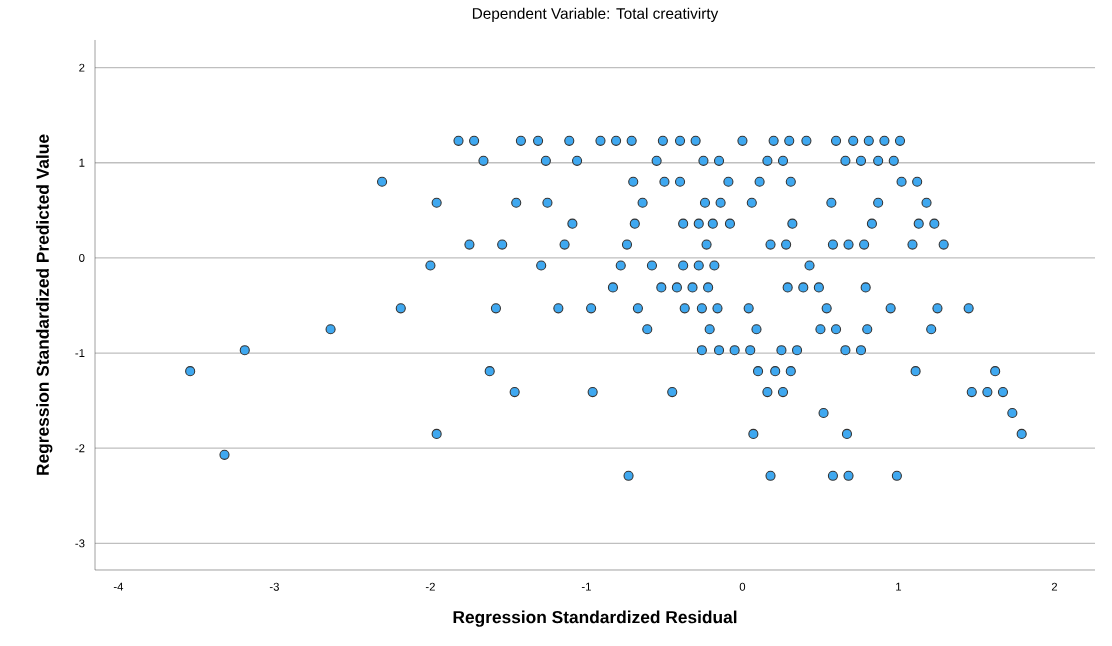  I want to click on x-tick-label: -4, so click(118, 586).